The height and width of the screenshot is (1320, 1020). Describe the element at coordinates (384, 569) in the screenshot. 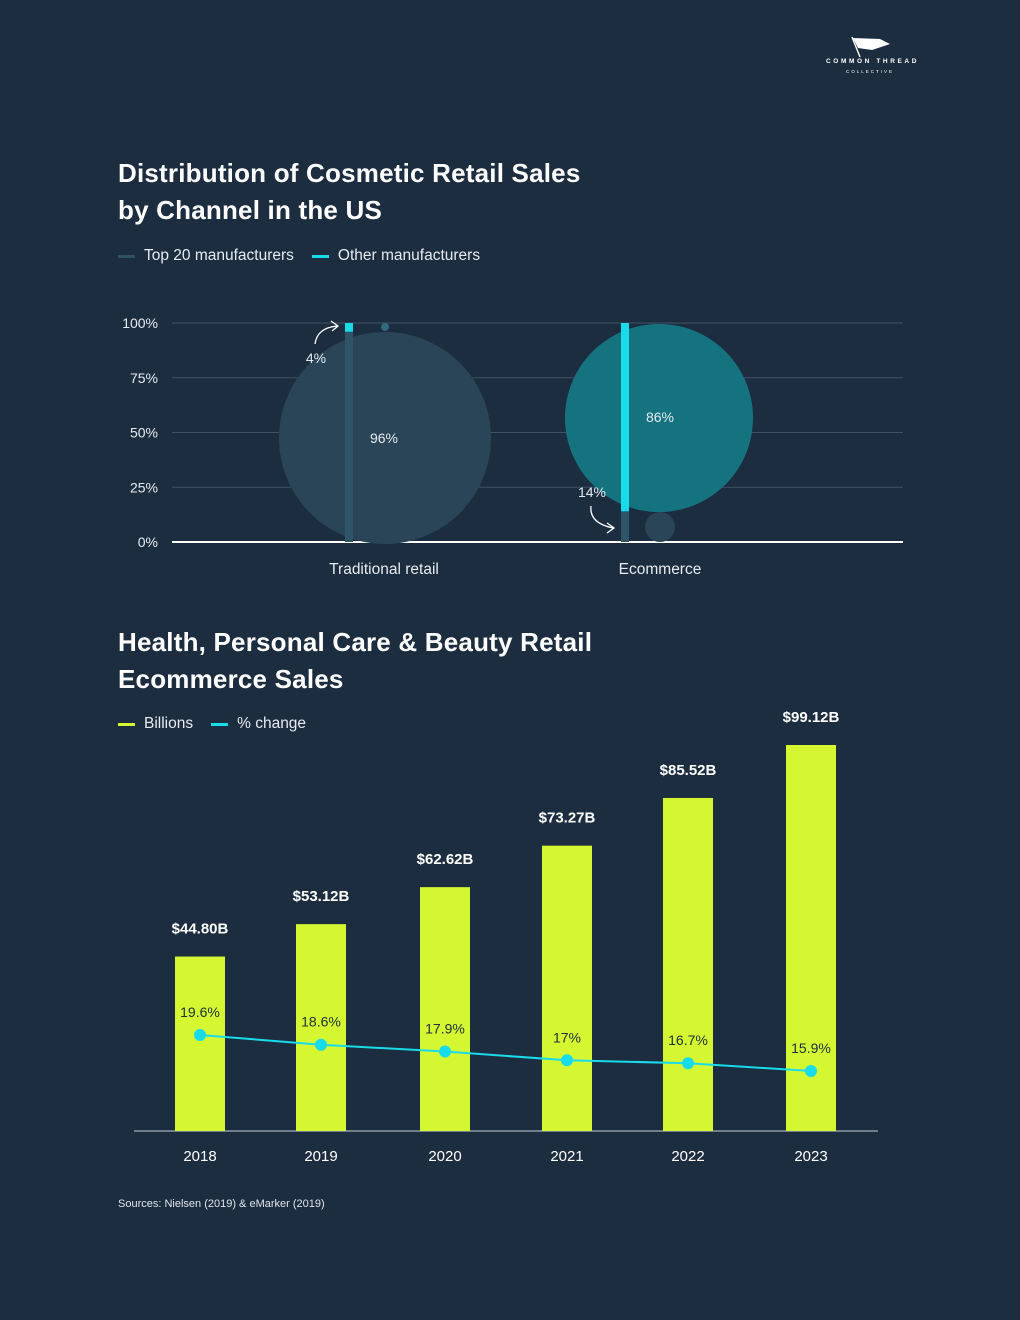

I see `x-category-label: Traditional retail` at that location.